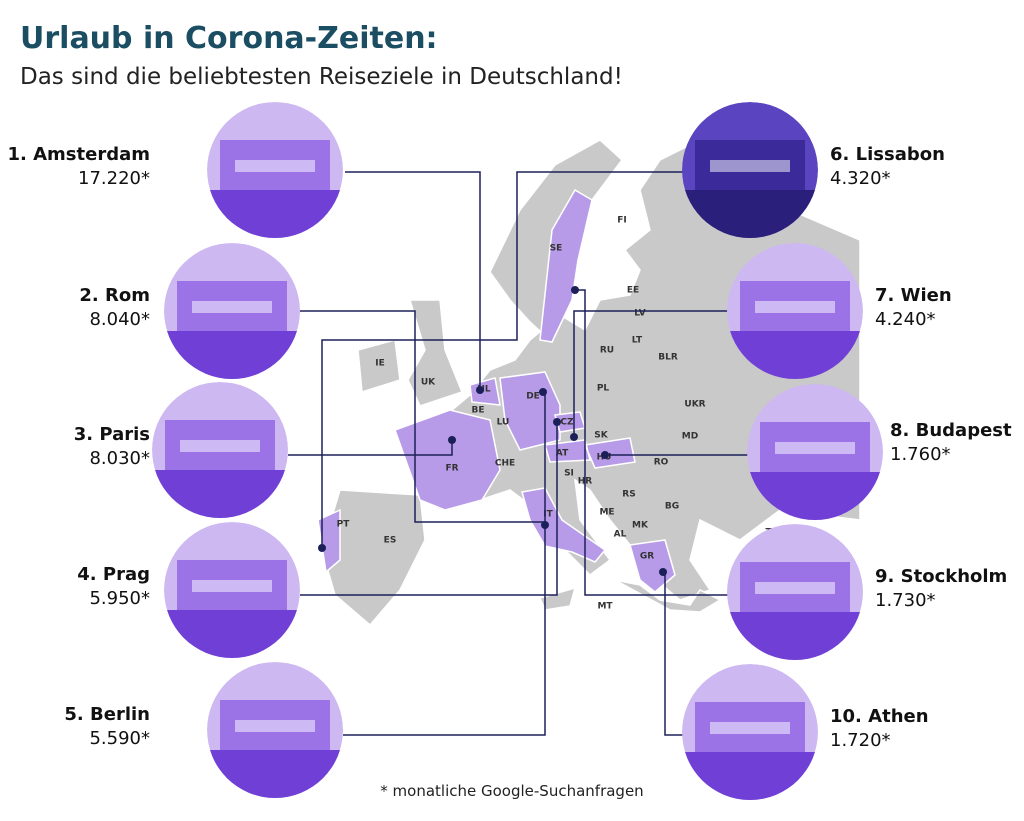 This screenshot has height=821, width=1024. Describe the element at coordinates (511, 791) in the screenshot. I see `footnote: * monatliche Google-Suchanfragen` at that location.